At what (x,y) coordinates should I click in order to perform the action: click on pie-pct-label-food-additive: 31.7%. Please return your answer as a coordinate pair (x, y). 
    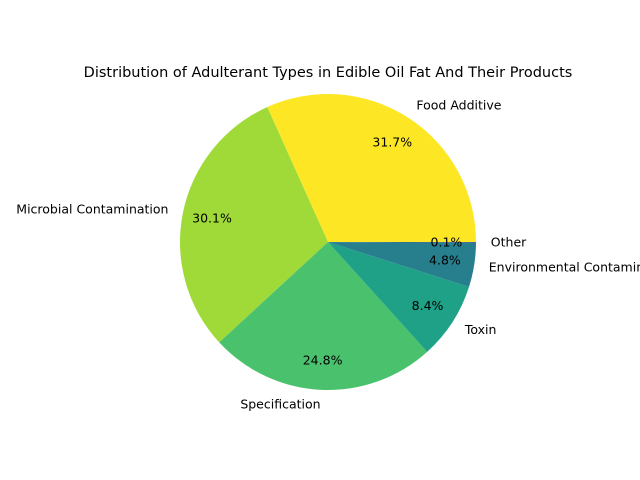
    Looking at the image, I should click on (392, 142).